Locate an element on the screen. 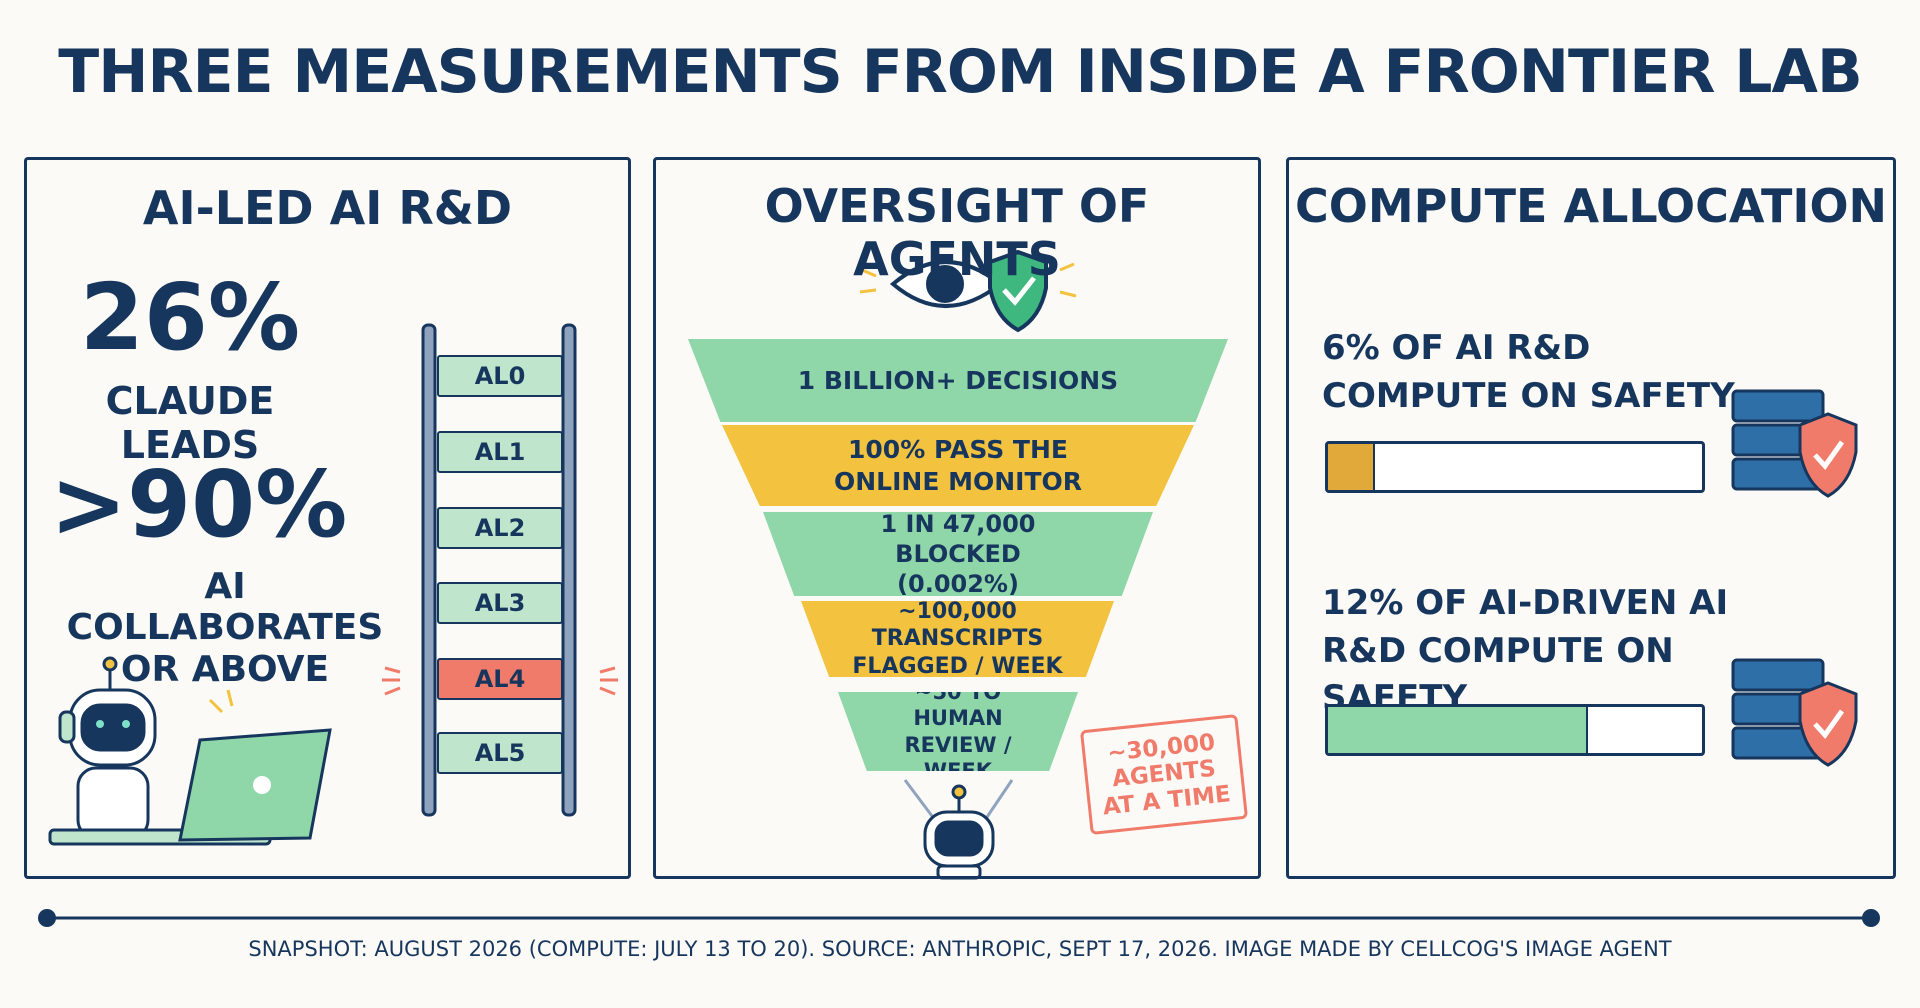  panel-title: AI-LED AI R&D is located at coordinates (327, 208).